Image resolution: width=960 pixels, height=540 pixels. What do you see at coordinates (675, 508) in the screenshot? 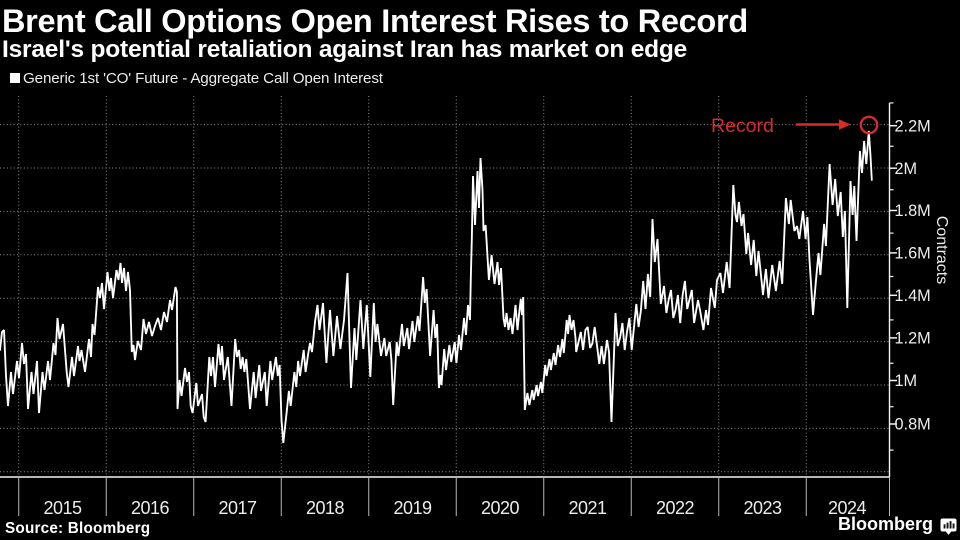
I see `svg-text: 2022` at bounding box center [675, 508].